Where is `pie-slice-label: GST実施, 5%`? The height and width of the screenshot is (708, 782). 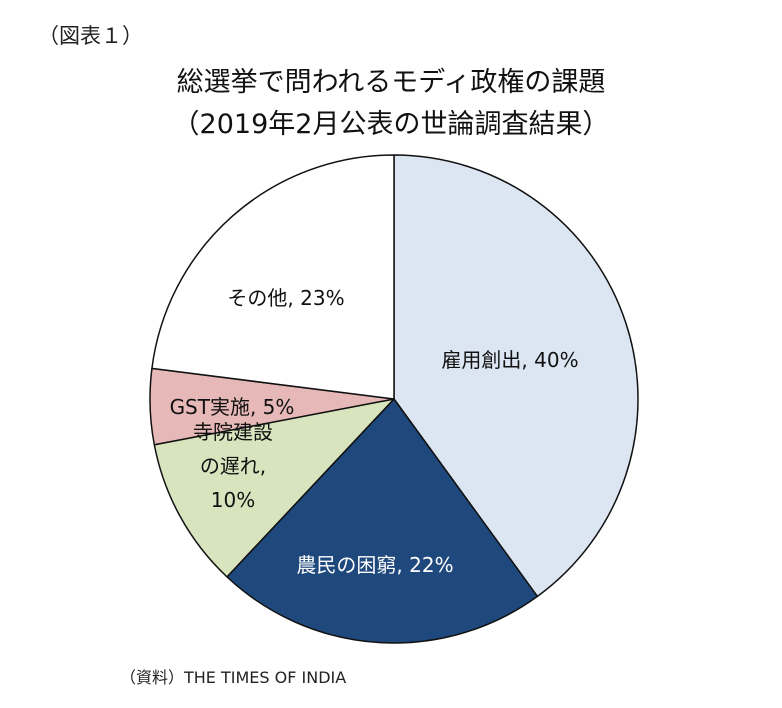 pie-slice-label: GST実施, 5% is located at coordinates (232, 407).